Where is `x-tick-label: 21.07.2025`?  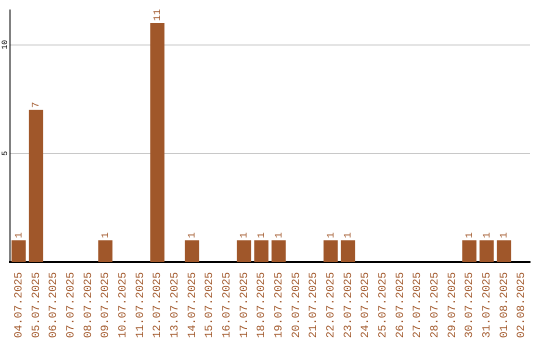
x-tick-label: 21.07.2025 is located at coordinates (314, 305).